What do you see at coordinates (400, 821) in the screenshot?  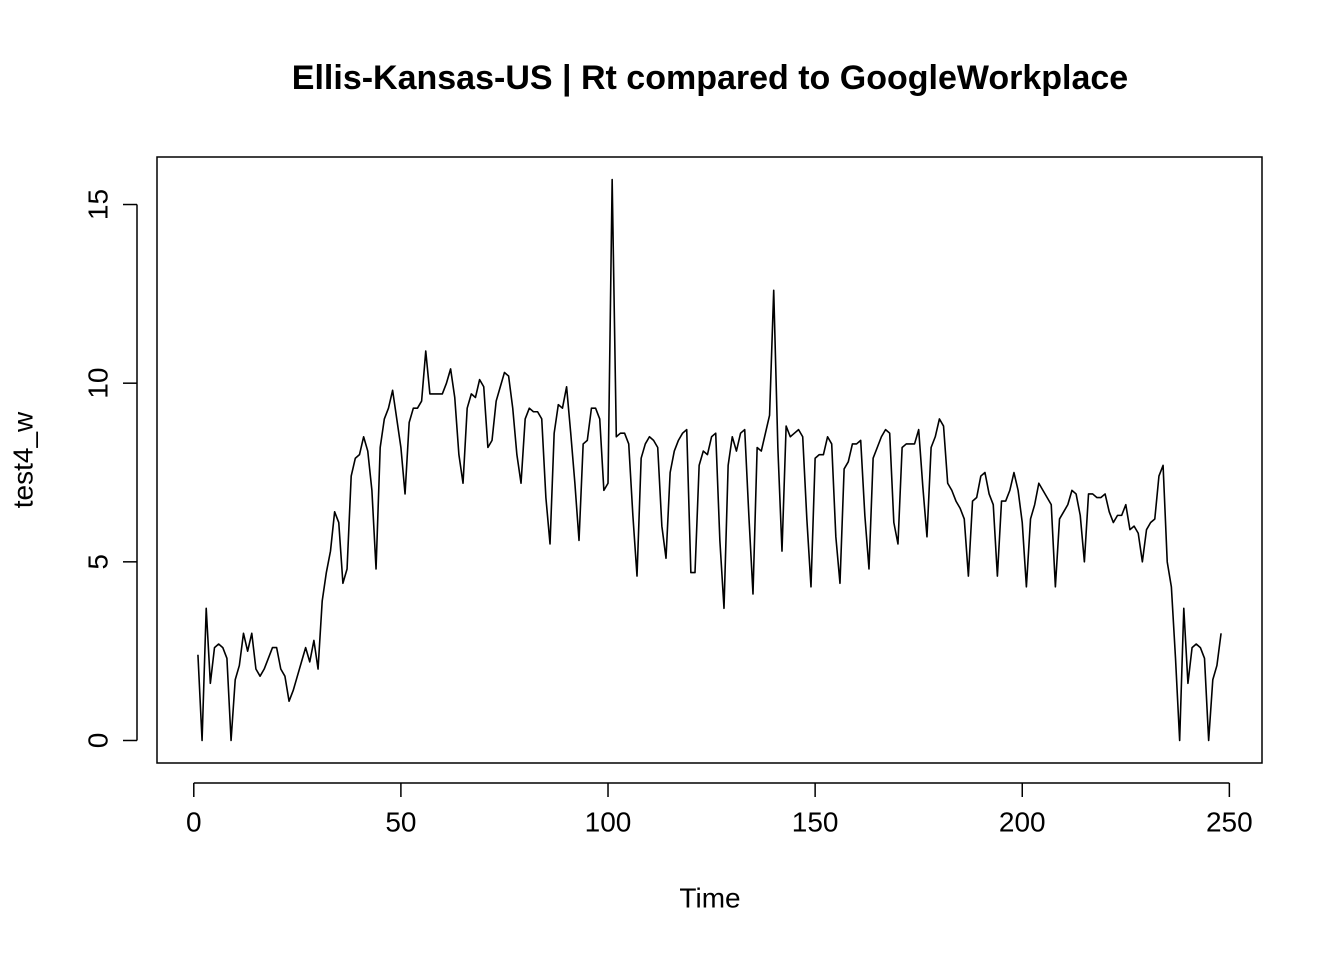 I see `x-tick-label: 50` at bounding box center [400, 821].